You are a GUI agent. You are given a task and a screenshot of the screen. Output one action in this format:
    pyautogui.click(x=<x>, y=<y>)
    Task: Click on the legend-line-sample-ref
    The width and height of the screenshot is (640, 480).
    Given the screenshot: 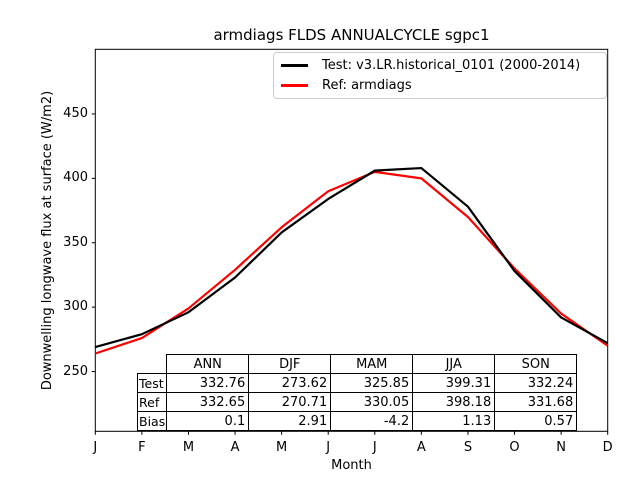 What is the action you would take?
    pyautogui.click(x=294, y=85)
    